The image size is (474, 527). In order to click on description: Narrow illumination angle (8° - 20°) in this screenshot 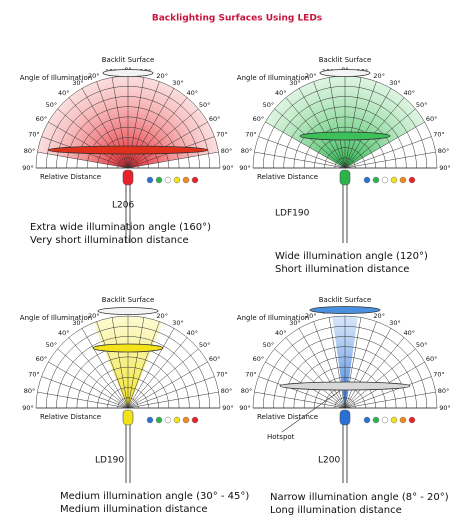, I will do `click(359, 497)`.